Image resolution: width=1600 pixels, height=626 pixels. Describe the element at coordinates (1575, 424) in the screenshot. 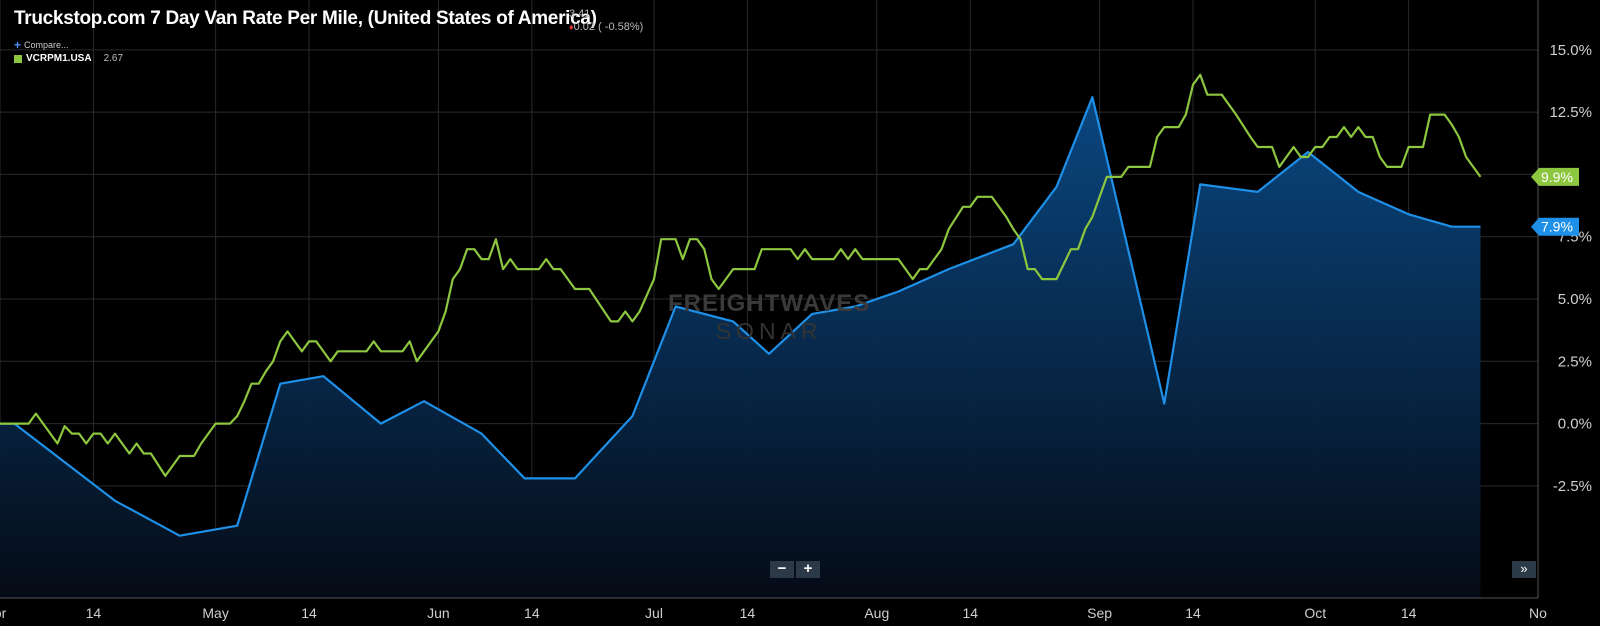

I see `y-tick-label: 0.0%` at that location.